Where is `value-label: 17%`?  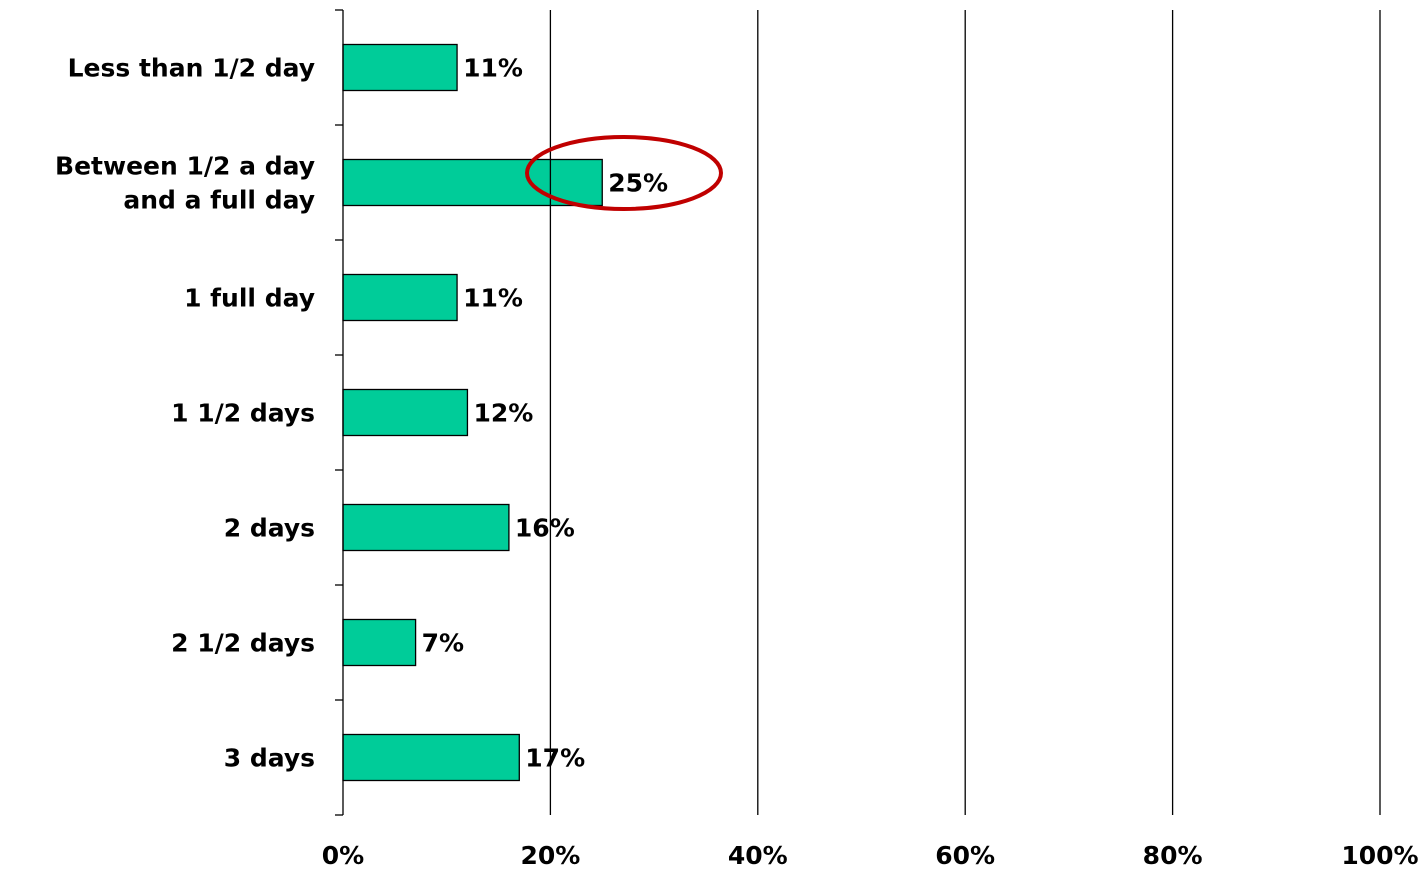
value-label: 17% is located at coordinates (555, 758).